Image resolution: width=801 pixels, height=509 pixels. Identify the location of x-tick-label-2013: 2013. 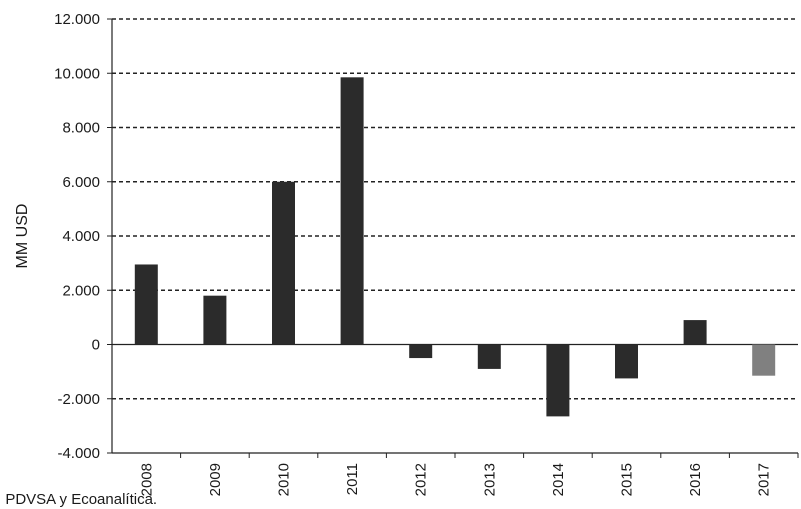
(489, 479).